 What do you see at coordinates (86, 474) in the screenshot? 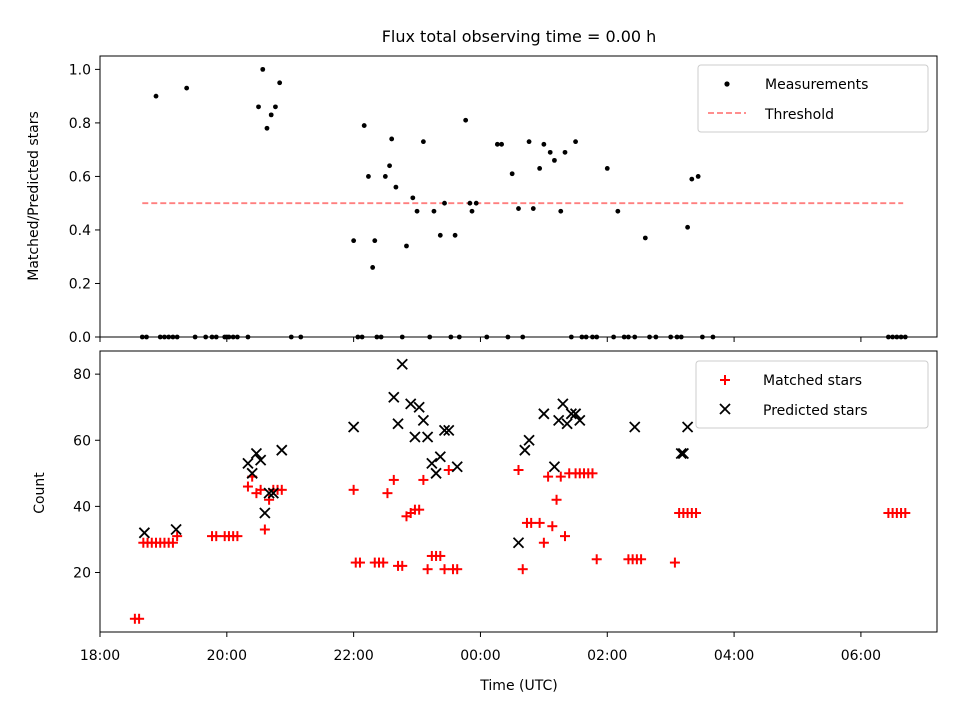
I see `bottom-y-ticks: 20 40 60 80` at bounding box center [86, 474].